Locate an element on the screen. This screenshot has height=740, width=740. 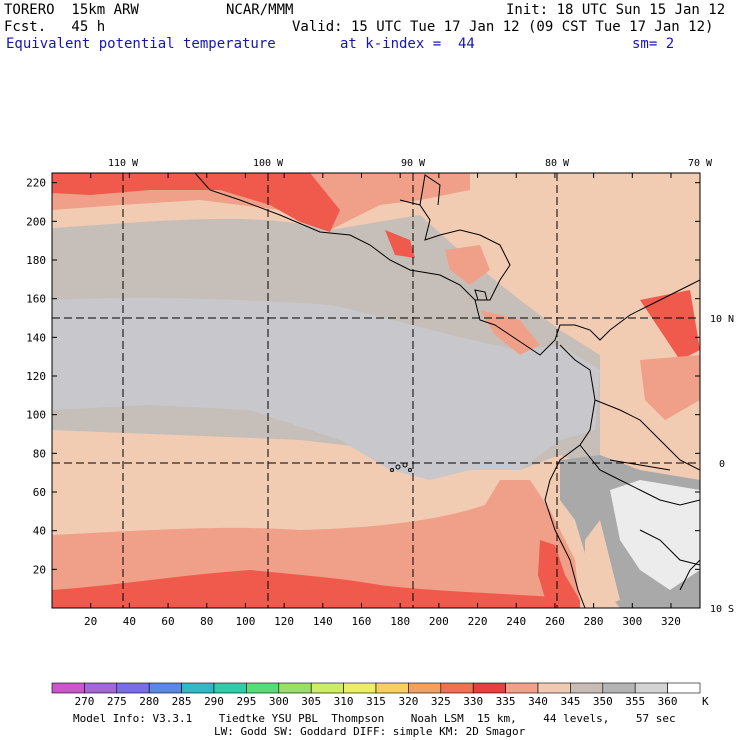
model-name: TORERO 15km ARW is located at coordinates (71, 10).